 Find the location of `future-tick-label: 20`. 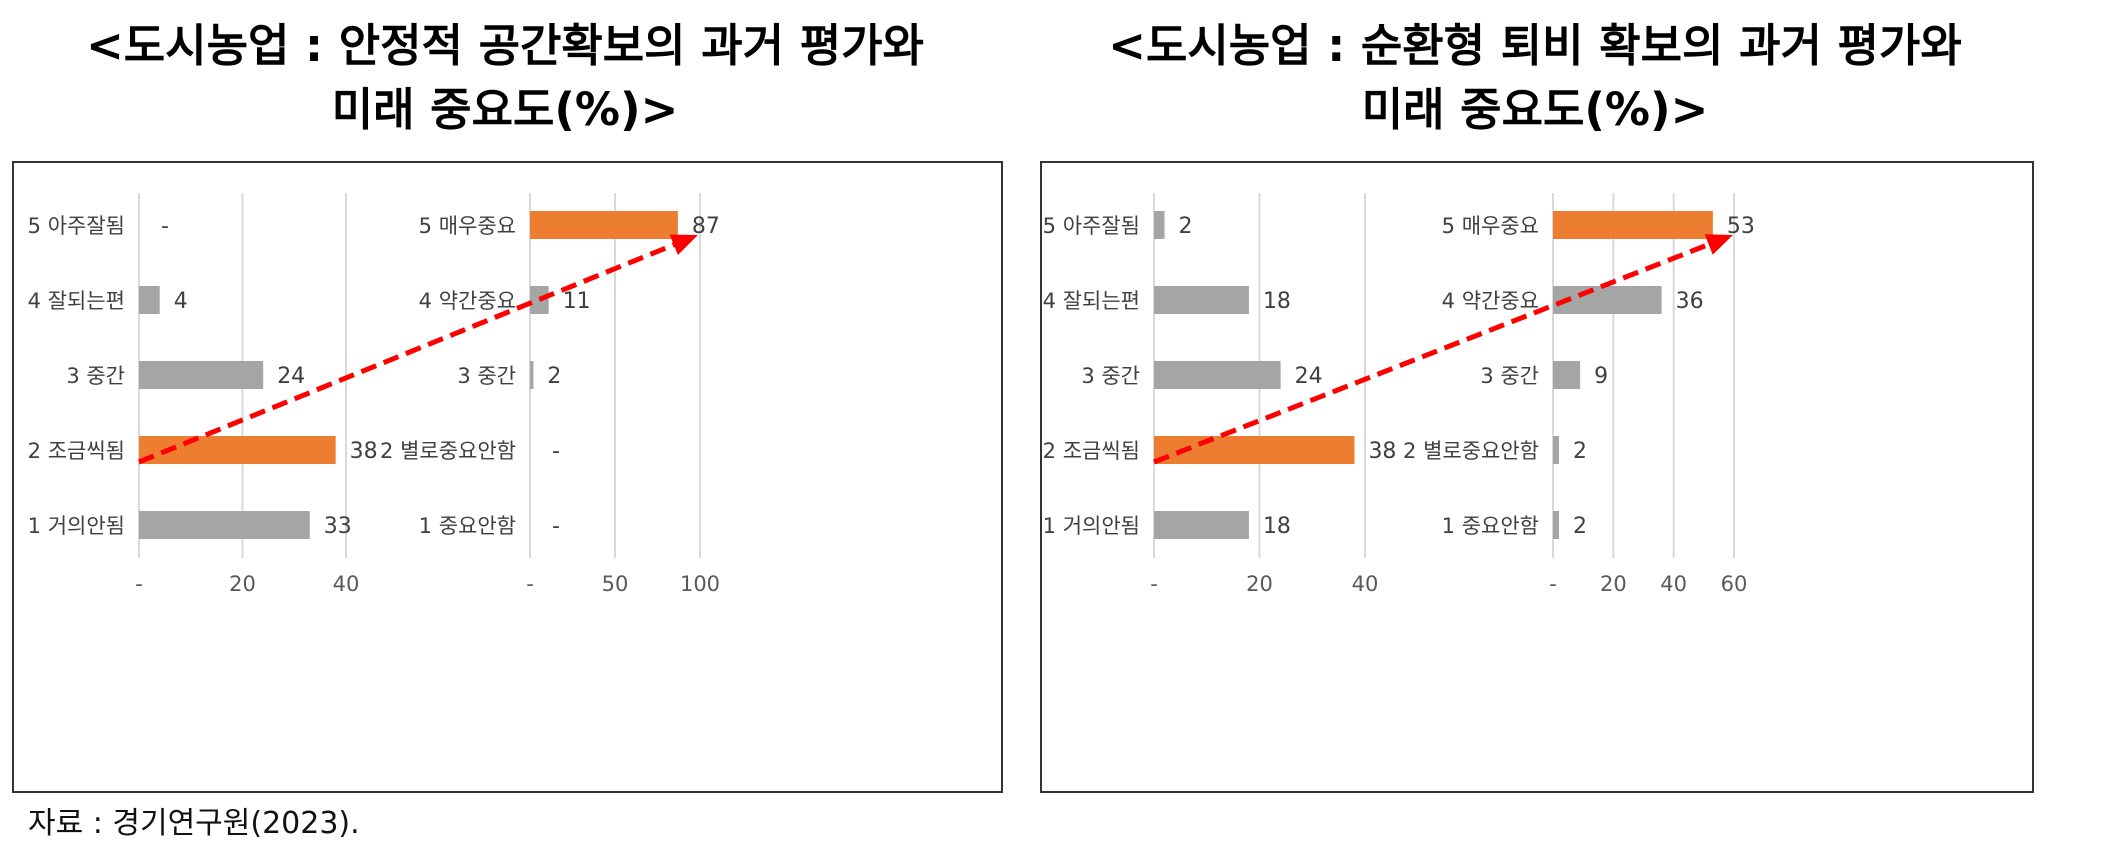

future-tick-label: 20 is located at coordinates (1613, 584).